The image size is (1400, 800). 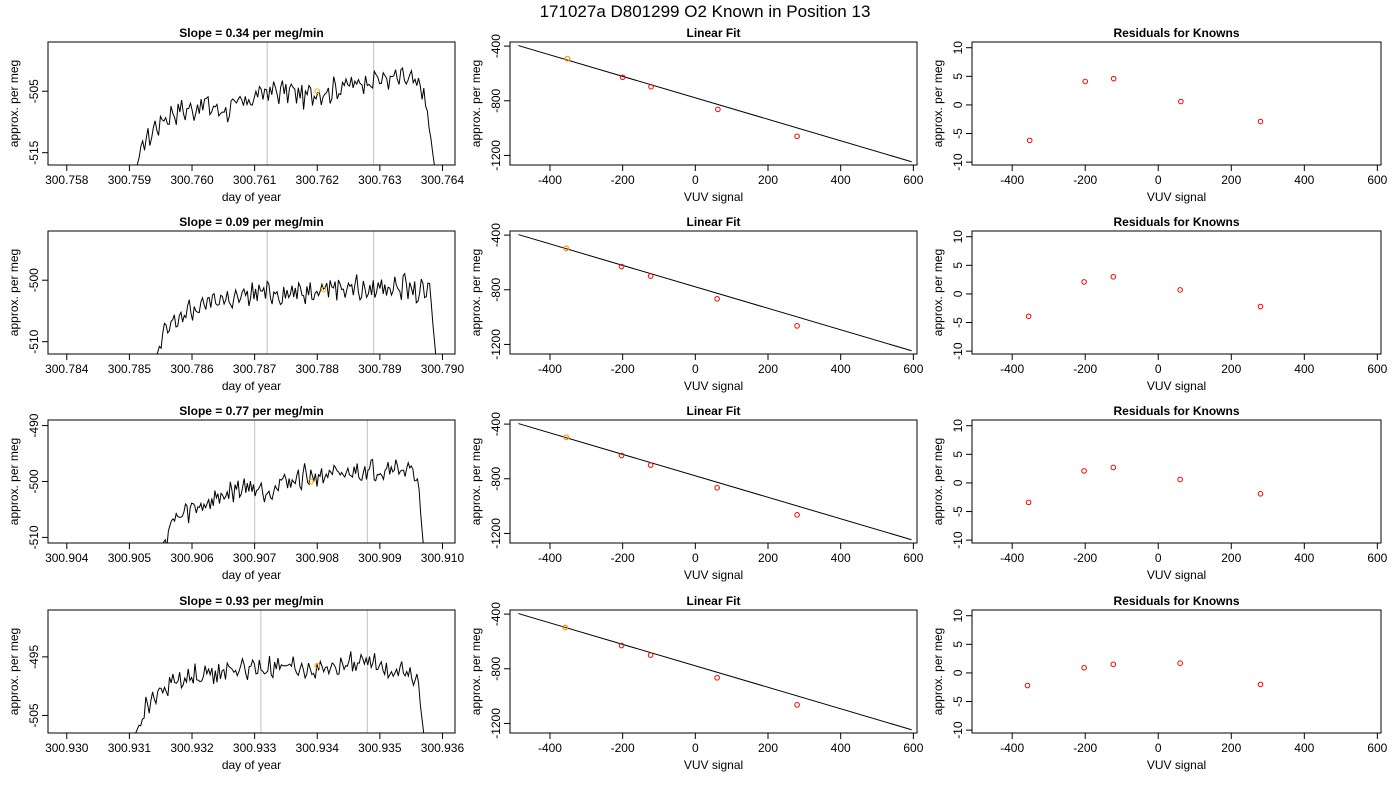 I want to click on panel-title: Slope = 0.93 per meg/min, so click(x=251, y=601).